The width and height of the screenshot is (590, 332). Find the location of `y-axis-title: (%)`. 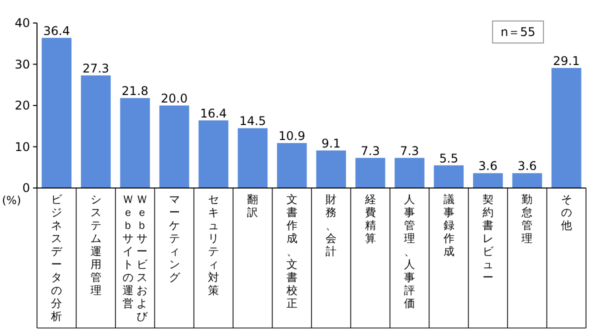

y-axis-title: (%) is located at coordinates (12, 200).